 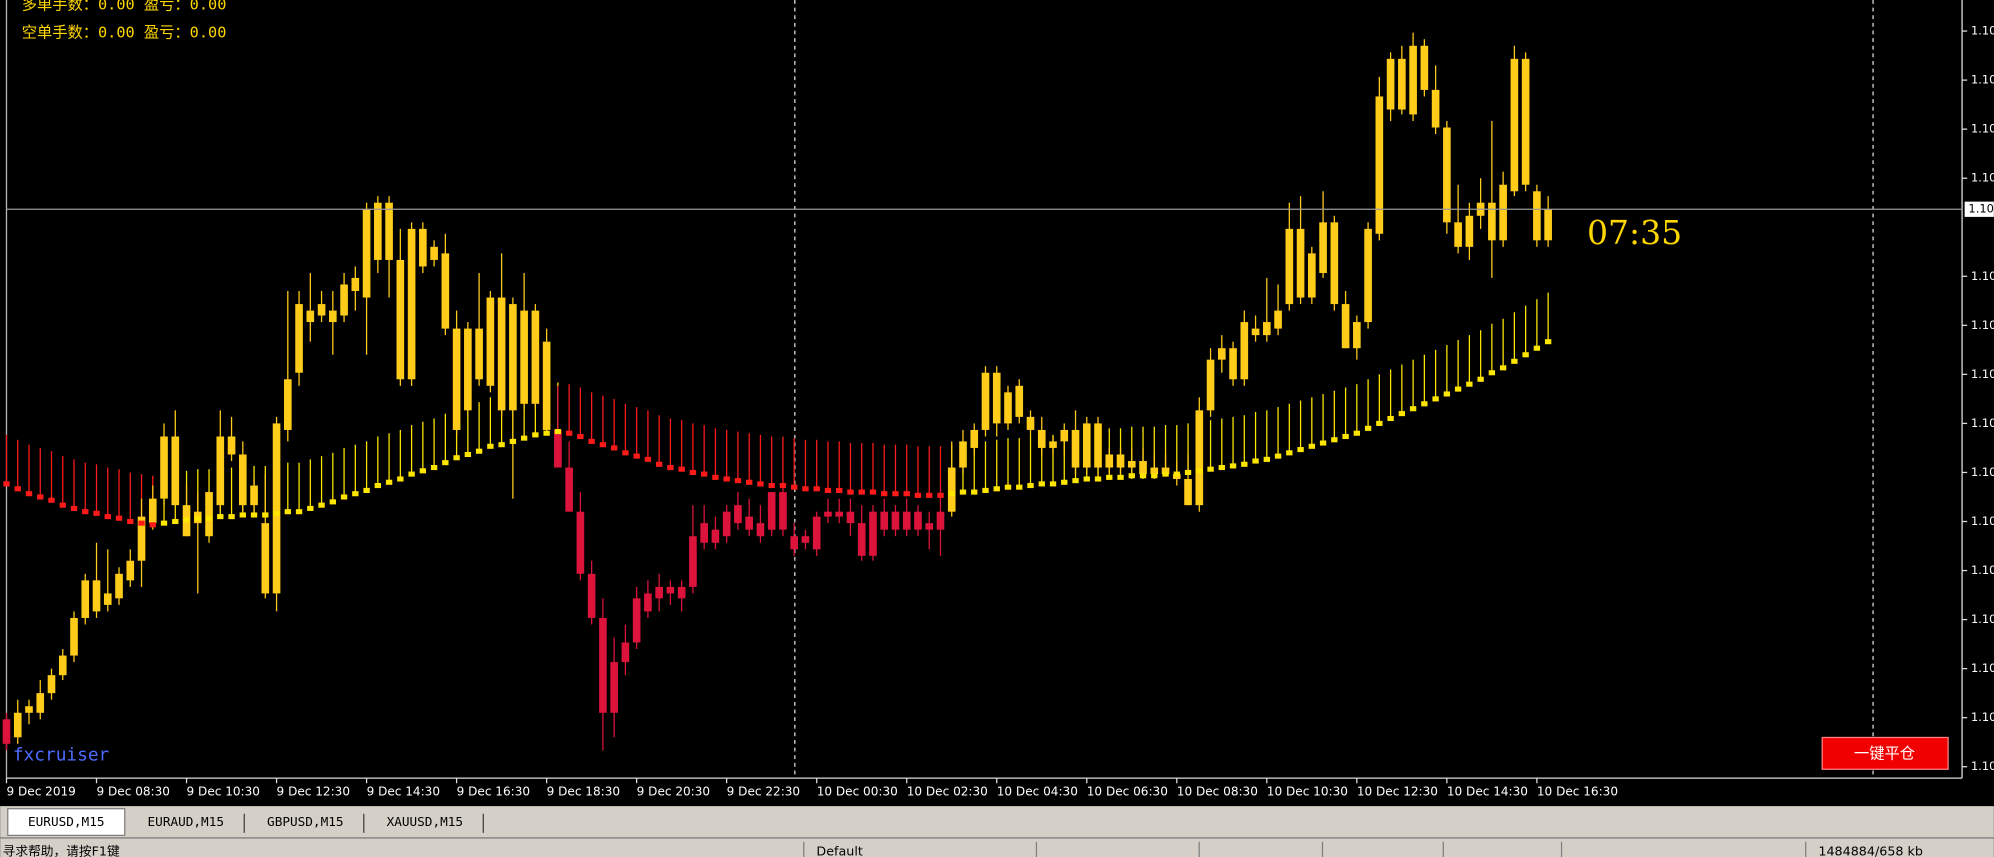 What do you see at coordinates (186, 821) in the screenshot?
I see `tab: EURAUD,M15` at bounding box center [186, 821].